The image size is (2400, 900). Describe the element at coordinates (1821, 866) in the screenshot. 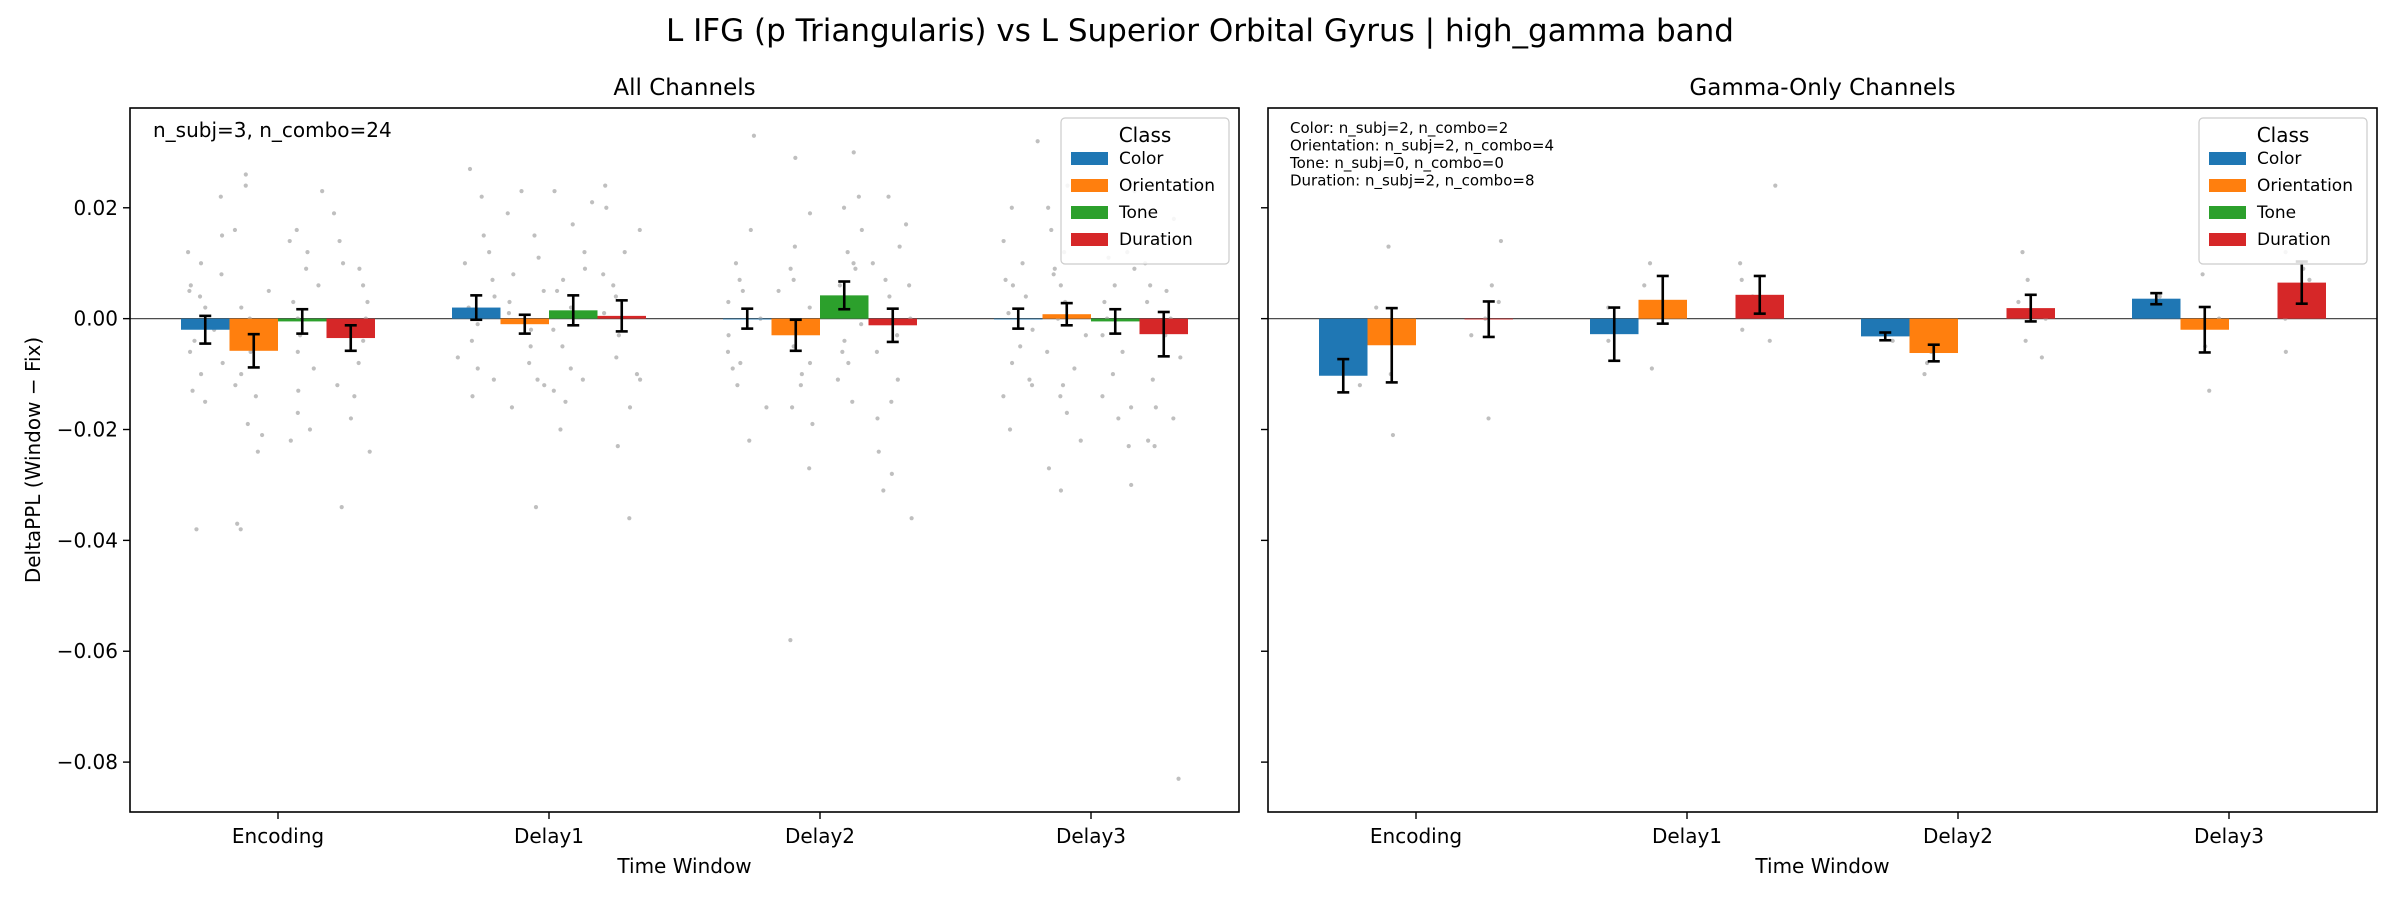

I see `x-axis-label: Time Window` at that location.